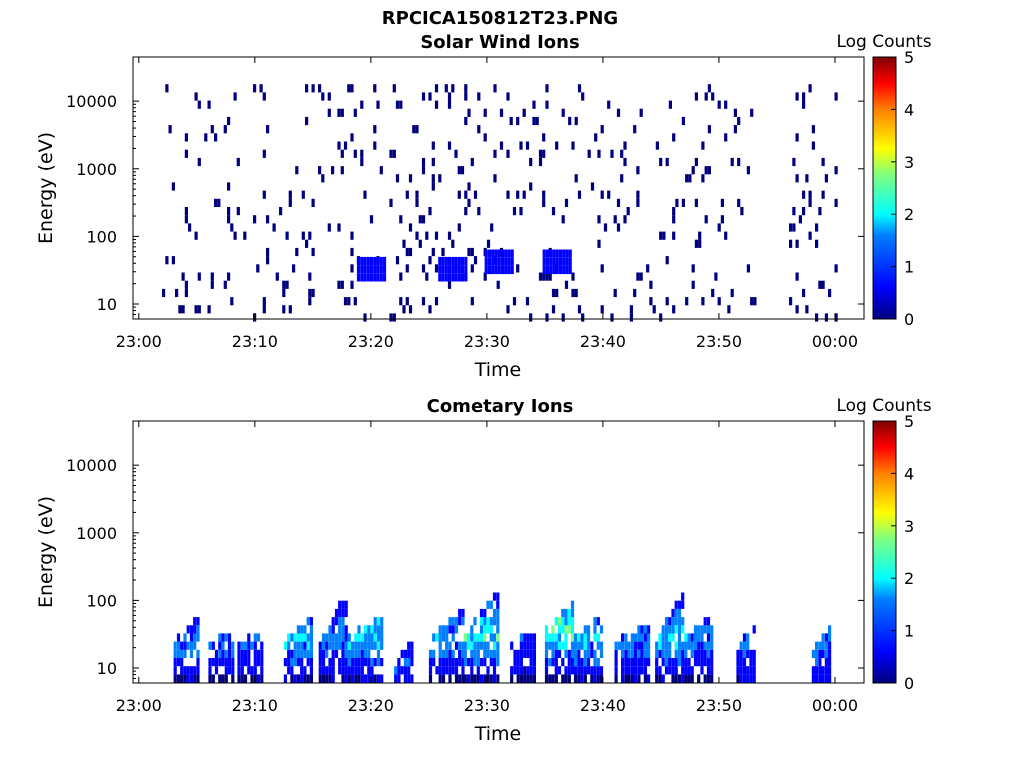 The height and width of the screenshot is (768, 1024). Describe the element at coordinates (909, 526) in the screenshot. I see `colorbar-tick-label: 3` at that location.